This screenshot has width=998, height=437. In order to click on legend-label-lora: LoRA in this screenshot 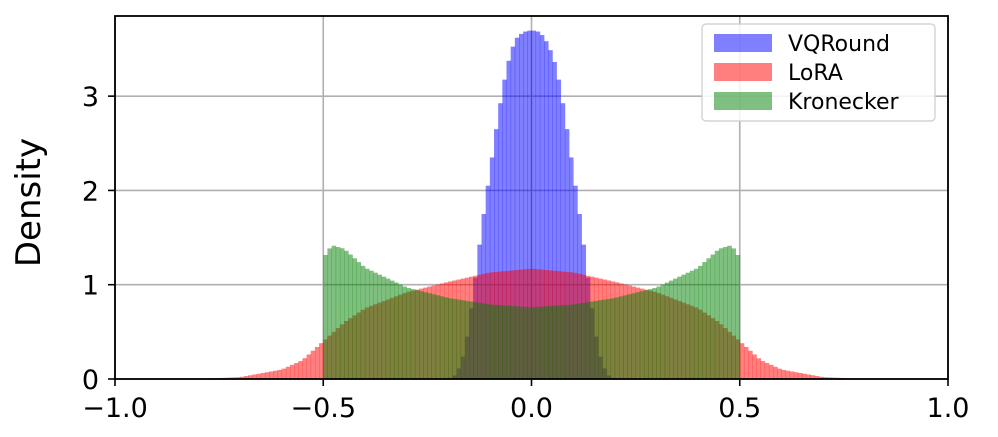, I will do `click(815, 73)`.